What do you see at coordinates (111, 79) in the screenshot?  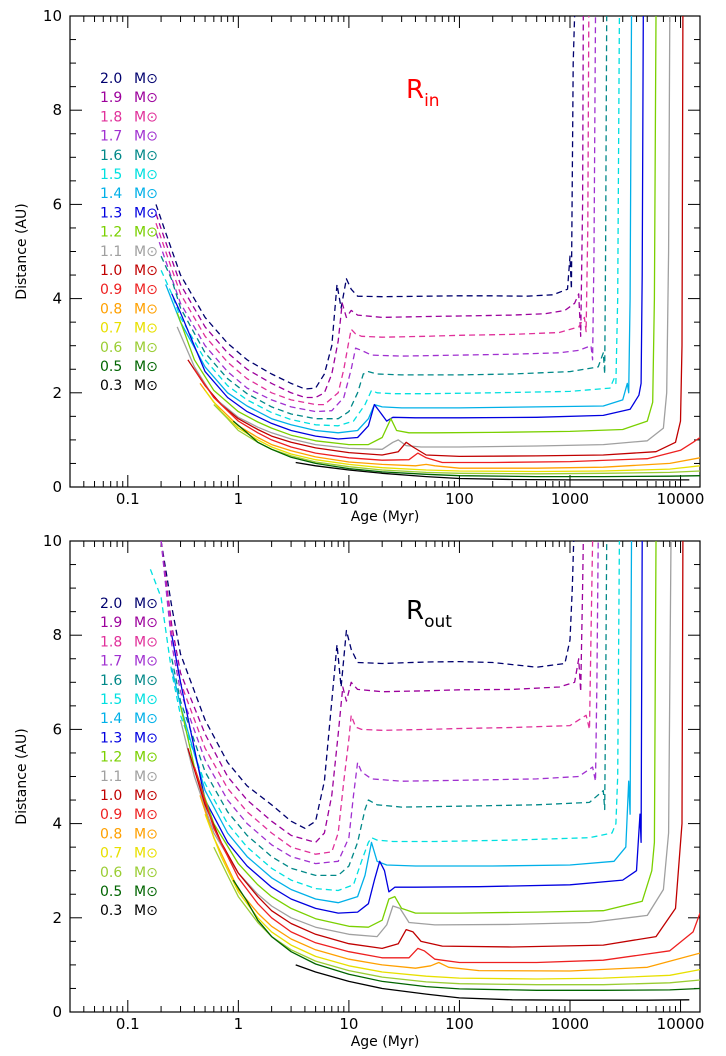 I see `legend-label: 2.0` at bounding box center [111, 79].